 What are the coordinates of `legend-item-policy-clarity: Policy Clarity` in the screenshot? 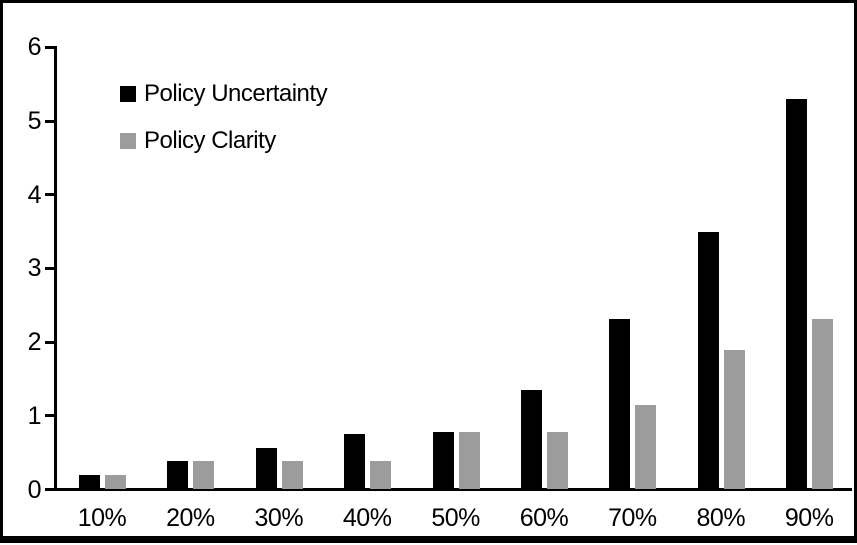 It's located at (223, 141).